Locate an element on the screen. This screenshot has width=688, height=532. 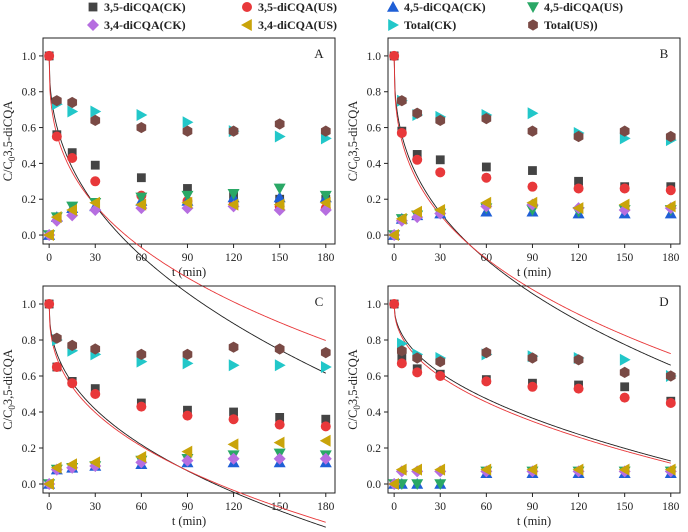
y-tick-label: 0.0 is located at coordinates (374, 485).